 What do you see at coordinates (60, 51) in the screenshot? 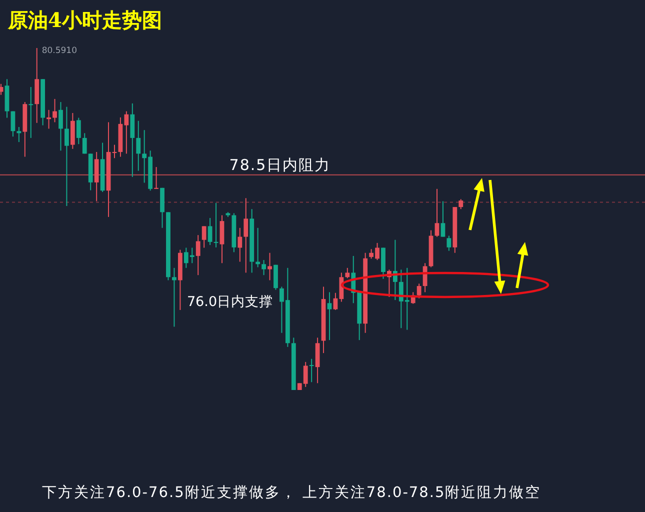
I see `annotation: 80.5910` at bounding box center [60, 51].